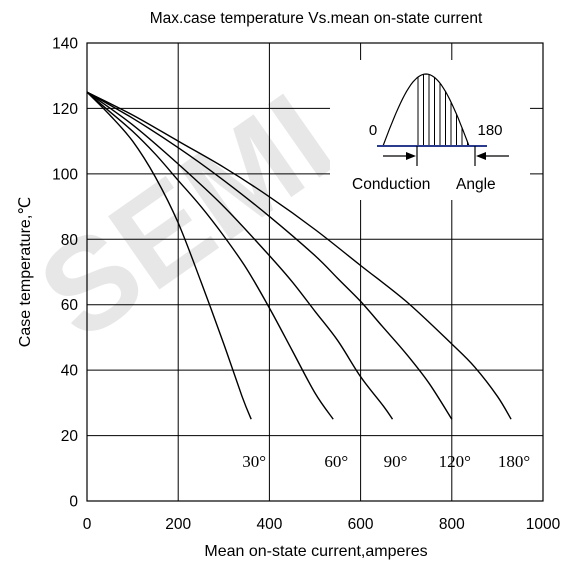 Image resolution: width=577 pixels, height=564 pixels. Describe the element at coordinates (396, 461) in the screenshot. I see `series-label-2: 90°` at that location.